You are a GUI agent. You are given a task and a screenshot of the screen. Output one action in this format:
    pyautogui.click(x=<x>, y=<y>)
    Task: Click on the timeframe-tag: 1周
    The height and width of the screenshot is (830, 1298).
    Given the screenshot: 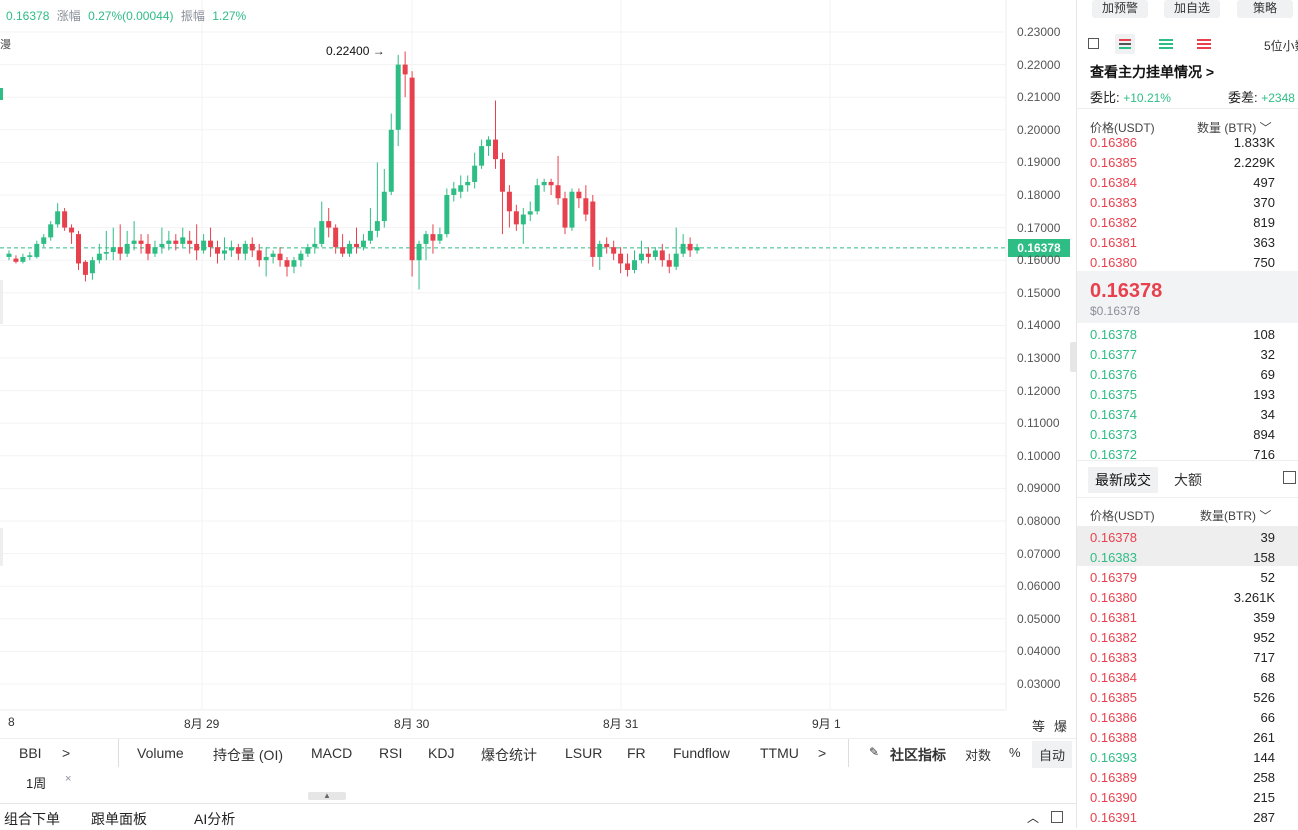 What is the action you would take?
    pyautogui.click(x=36, y=783)
    